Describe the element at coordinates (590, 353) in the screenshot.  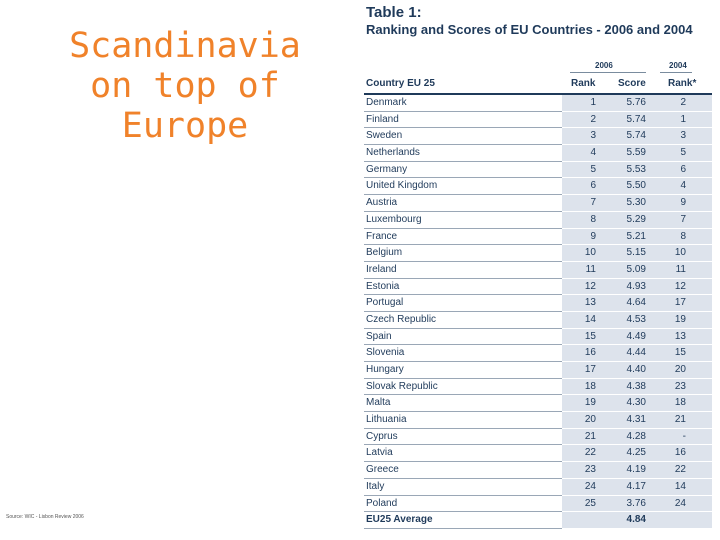
I see `rank-cell: 16` at that location.